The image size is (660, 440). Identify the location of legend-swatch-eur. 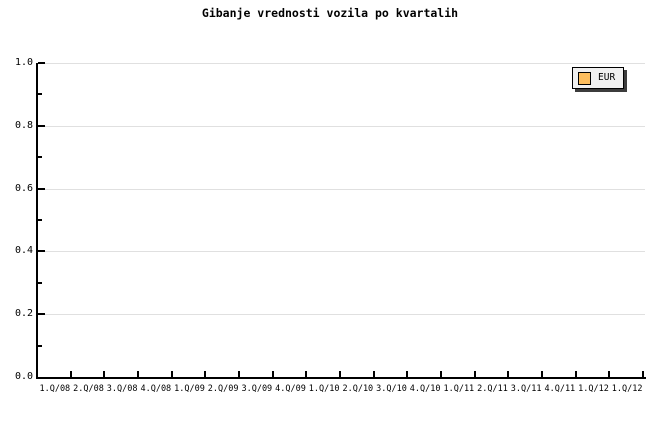
(584, 78).